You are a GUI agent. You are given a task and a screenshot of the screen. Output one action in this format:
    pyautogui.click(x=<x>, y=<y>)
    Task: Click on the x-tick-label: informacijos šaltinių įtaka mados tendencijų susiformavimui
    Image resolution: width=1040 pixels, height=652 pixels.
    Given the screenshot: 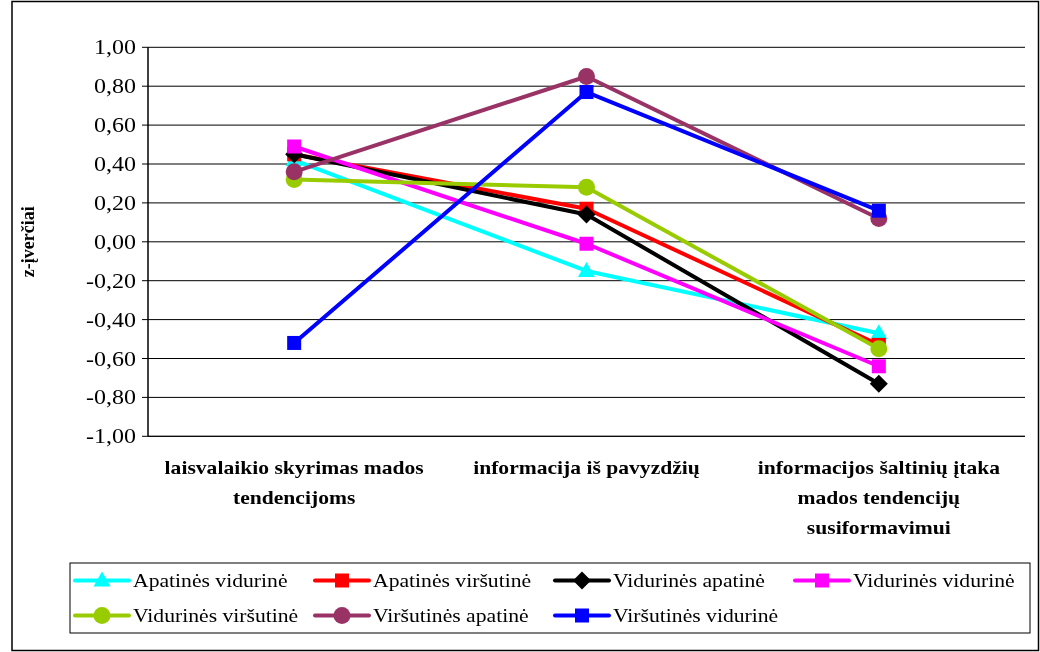 What is the action you would take?
    pyautogui.click(x=879, y=497)
    